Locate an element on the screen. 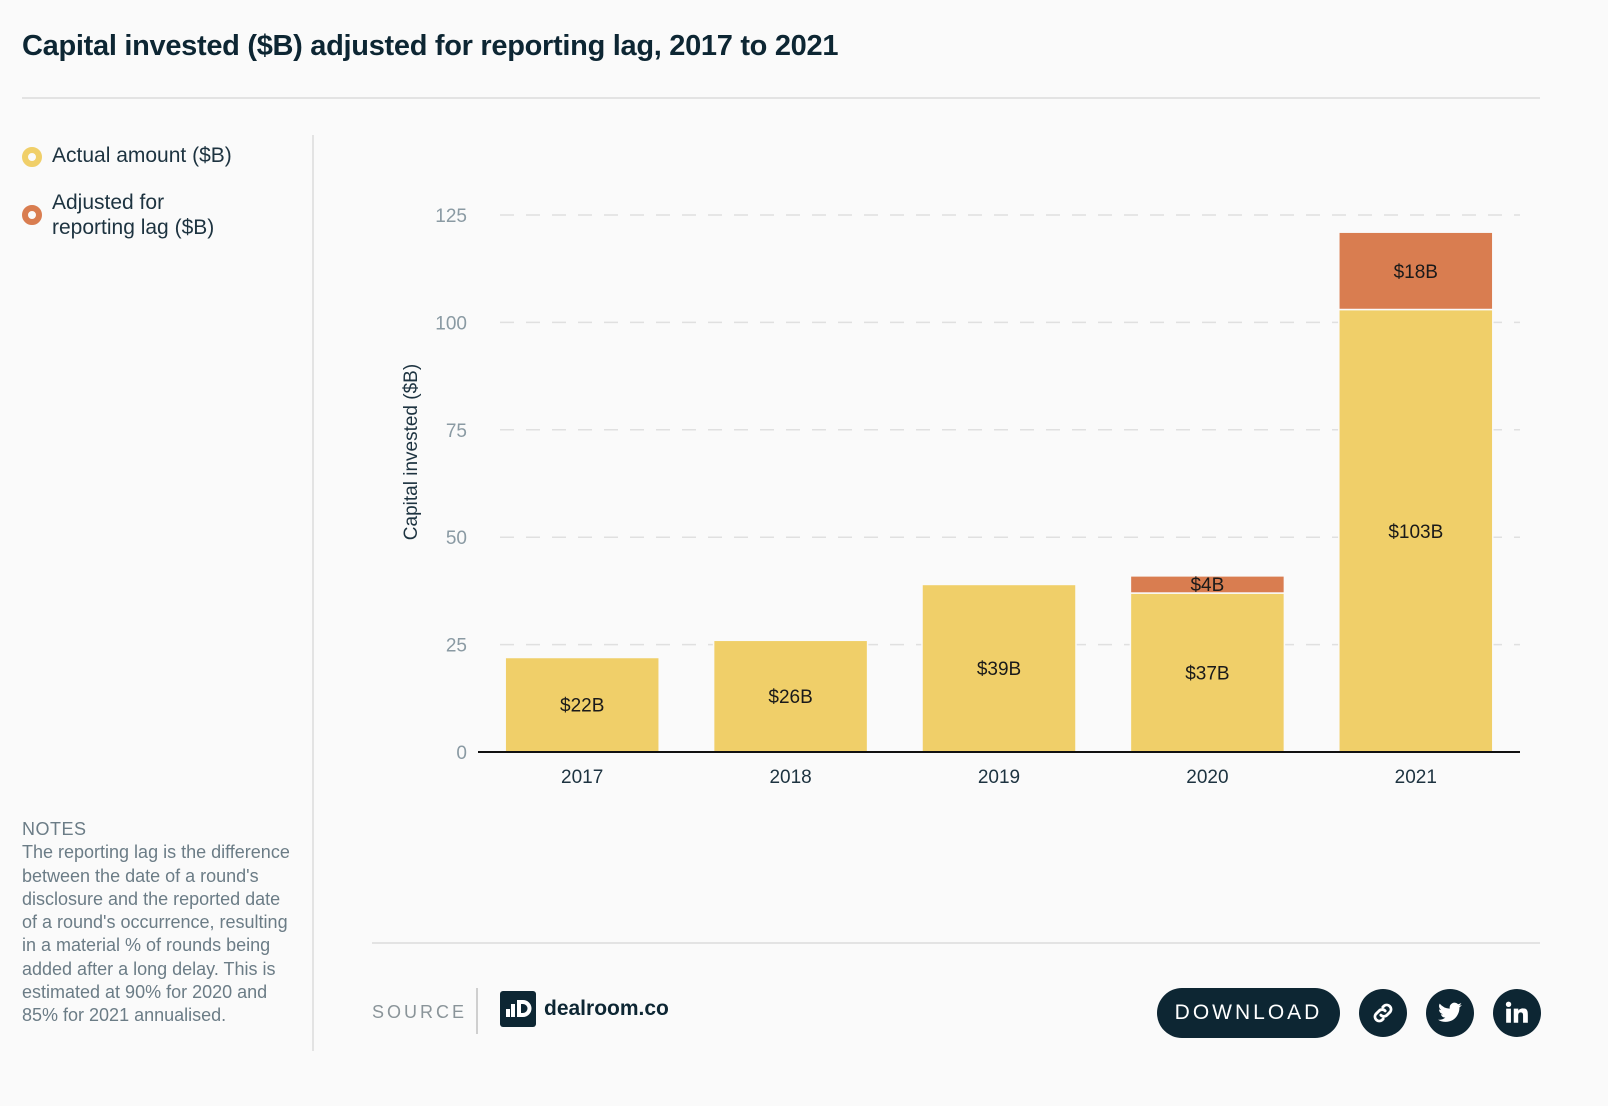 This screenshot has height=1106, width=1608. x-tick-label: 2017 is located at coordinates (582, 777).